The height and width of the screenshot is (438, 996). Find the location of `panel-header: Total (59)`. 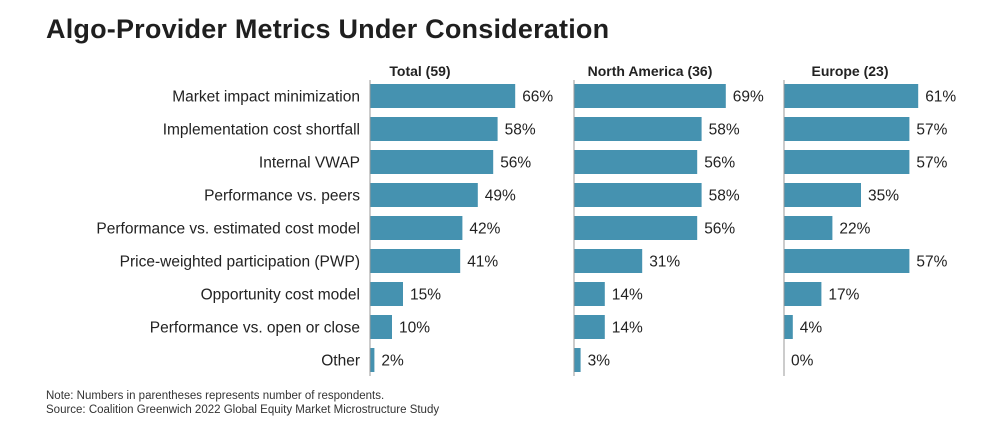

panel-header: Total (59) is located at coordinates (419, 71).